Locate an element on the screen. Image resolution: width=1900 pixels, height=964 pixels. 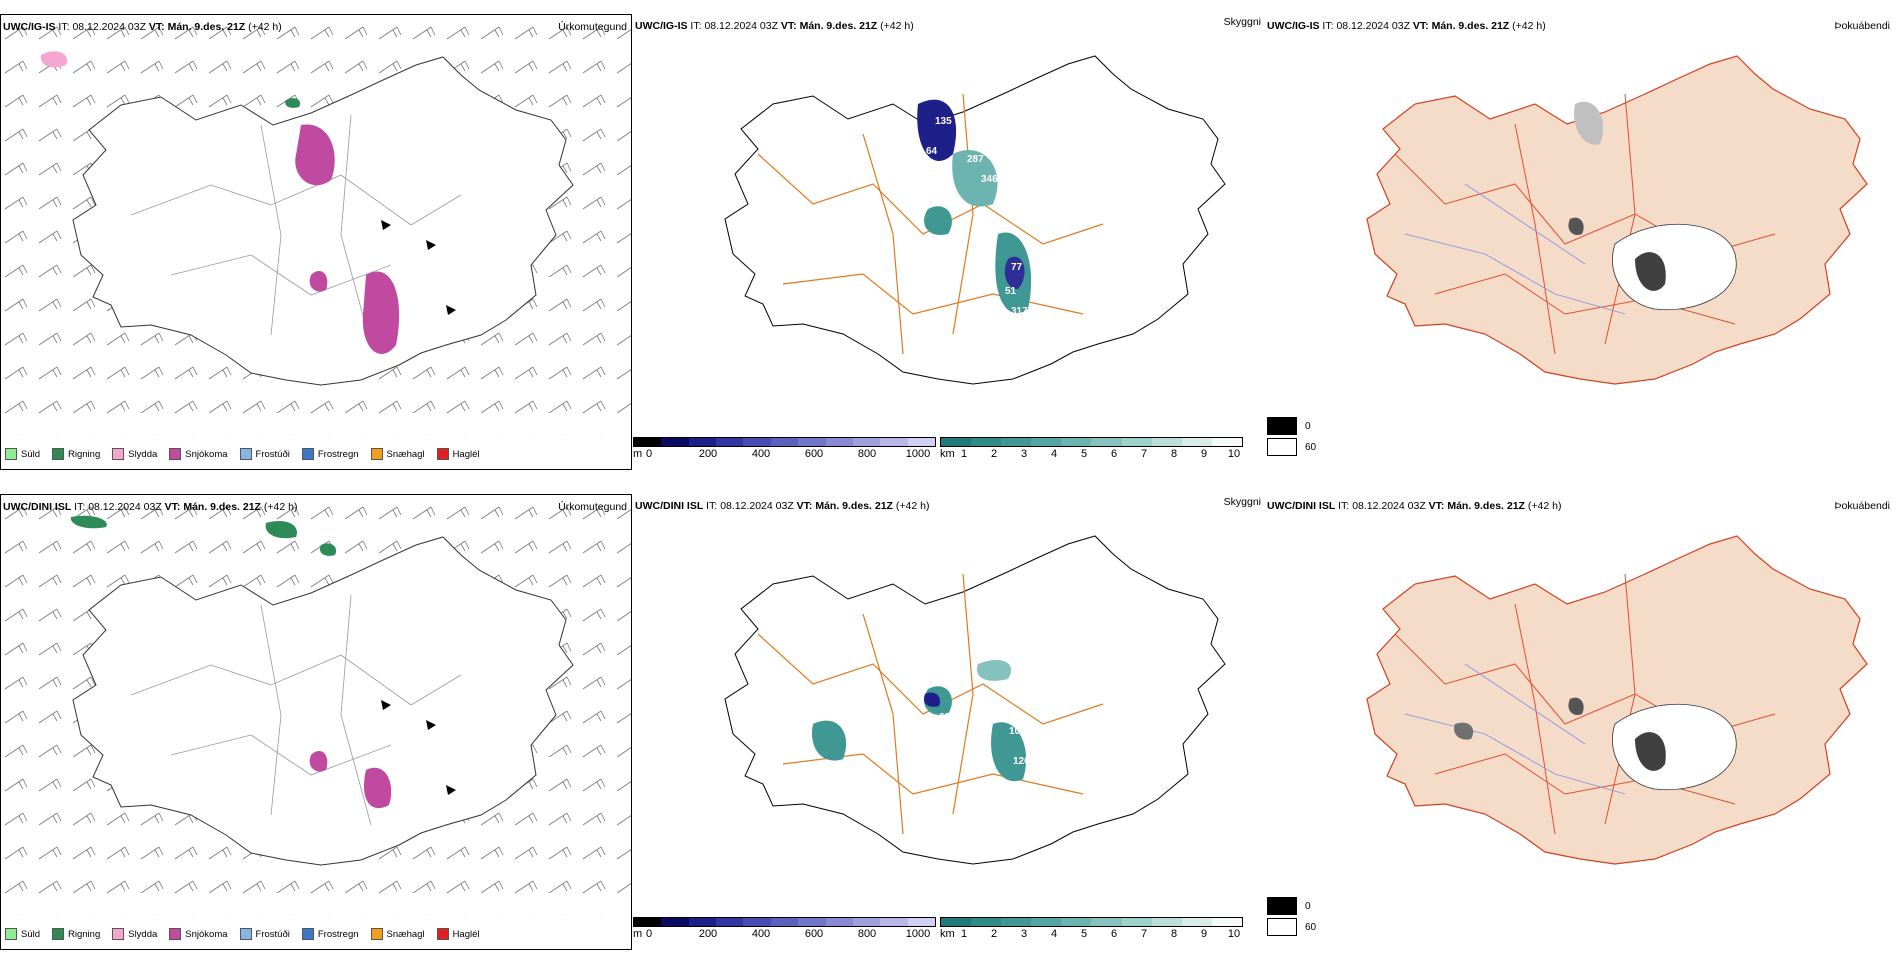
colorbar-tick: 0 is located at coordinates (649, 934).